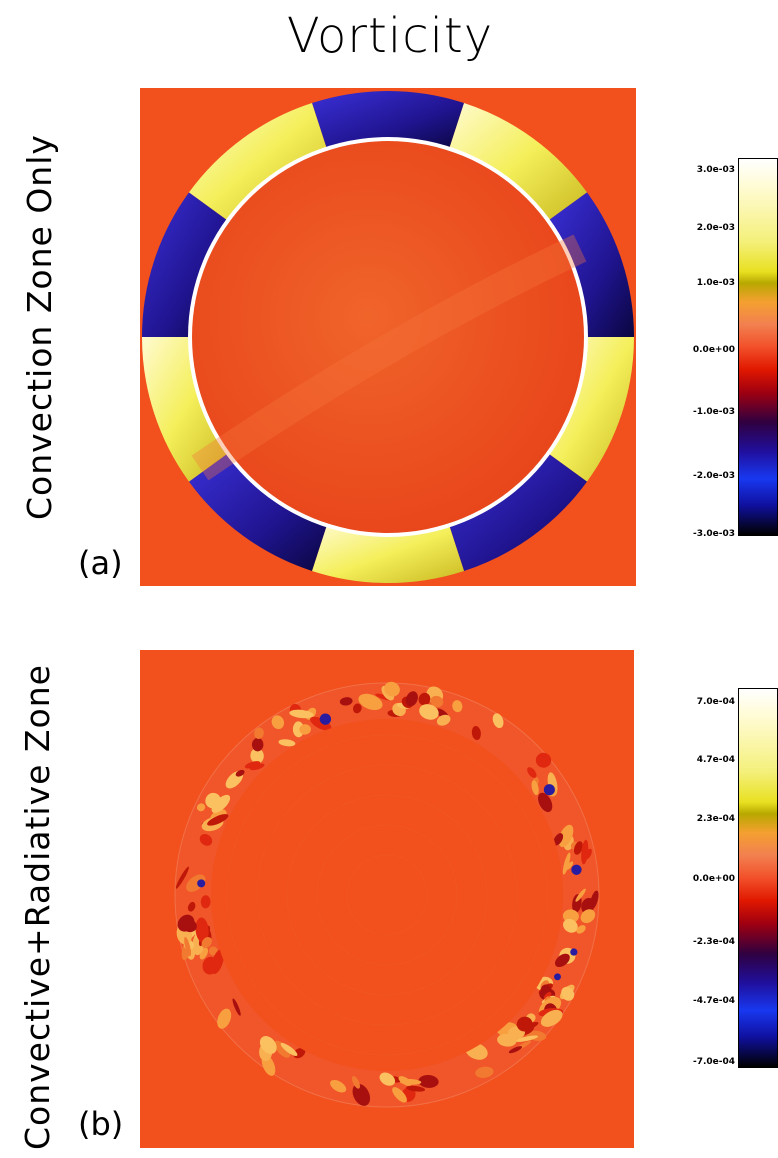  I want to click on side-label-b: Convective+Radiative Zone, so click(37, 907).